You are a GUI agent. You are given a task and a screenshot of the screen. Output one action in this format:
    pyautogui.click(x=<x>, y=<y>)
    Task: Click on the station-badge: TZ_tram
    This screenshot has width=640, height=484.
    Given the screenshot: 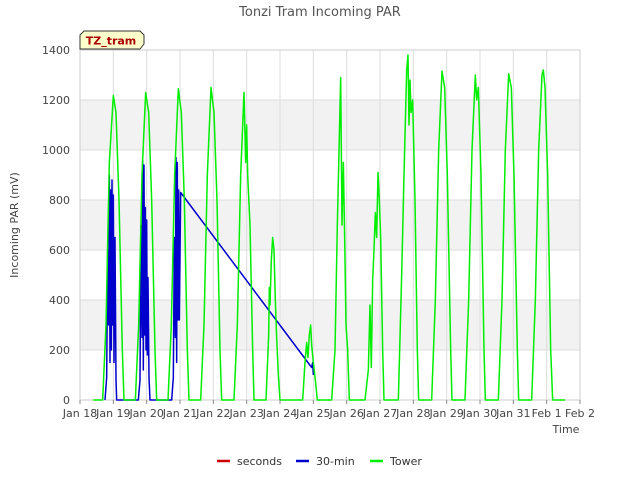 What is the action you would take?
    pyautogui.click(x=112, y=40)
    